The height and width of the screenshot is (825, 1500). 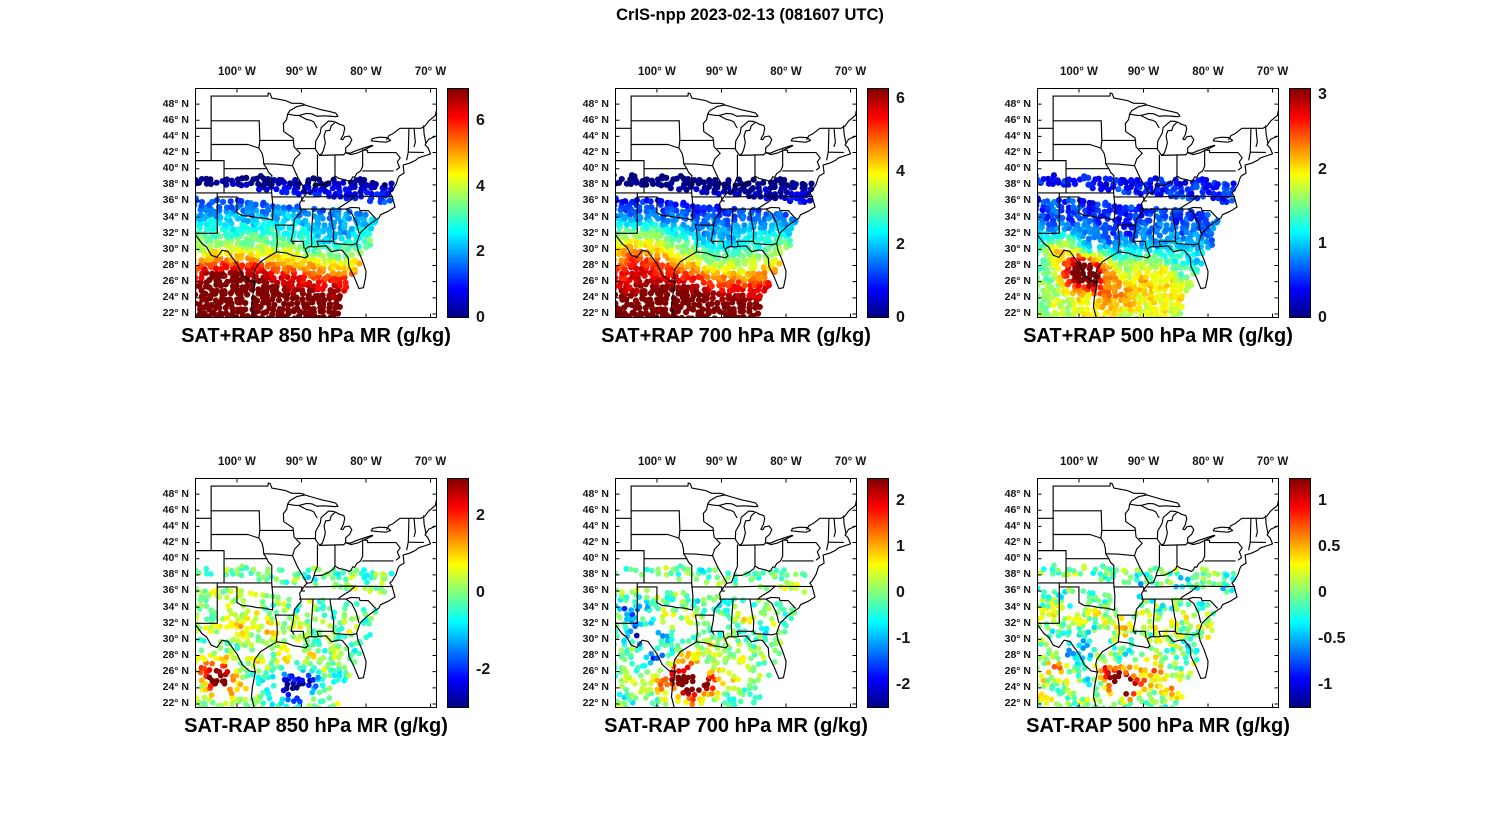 I want to click on panel-title: SAT-RAP 850 hPa MR (g/kg), so click(x=316, y=726).